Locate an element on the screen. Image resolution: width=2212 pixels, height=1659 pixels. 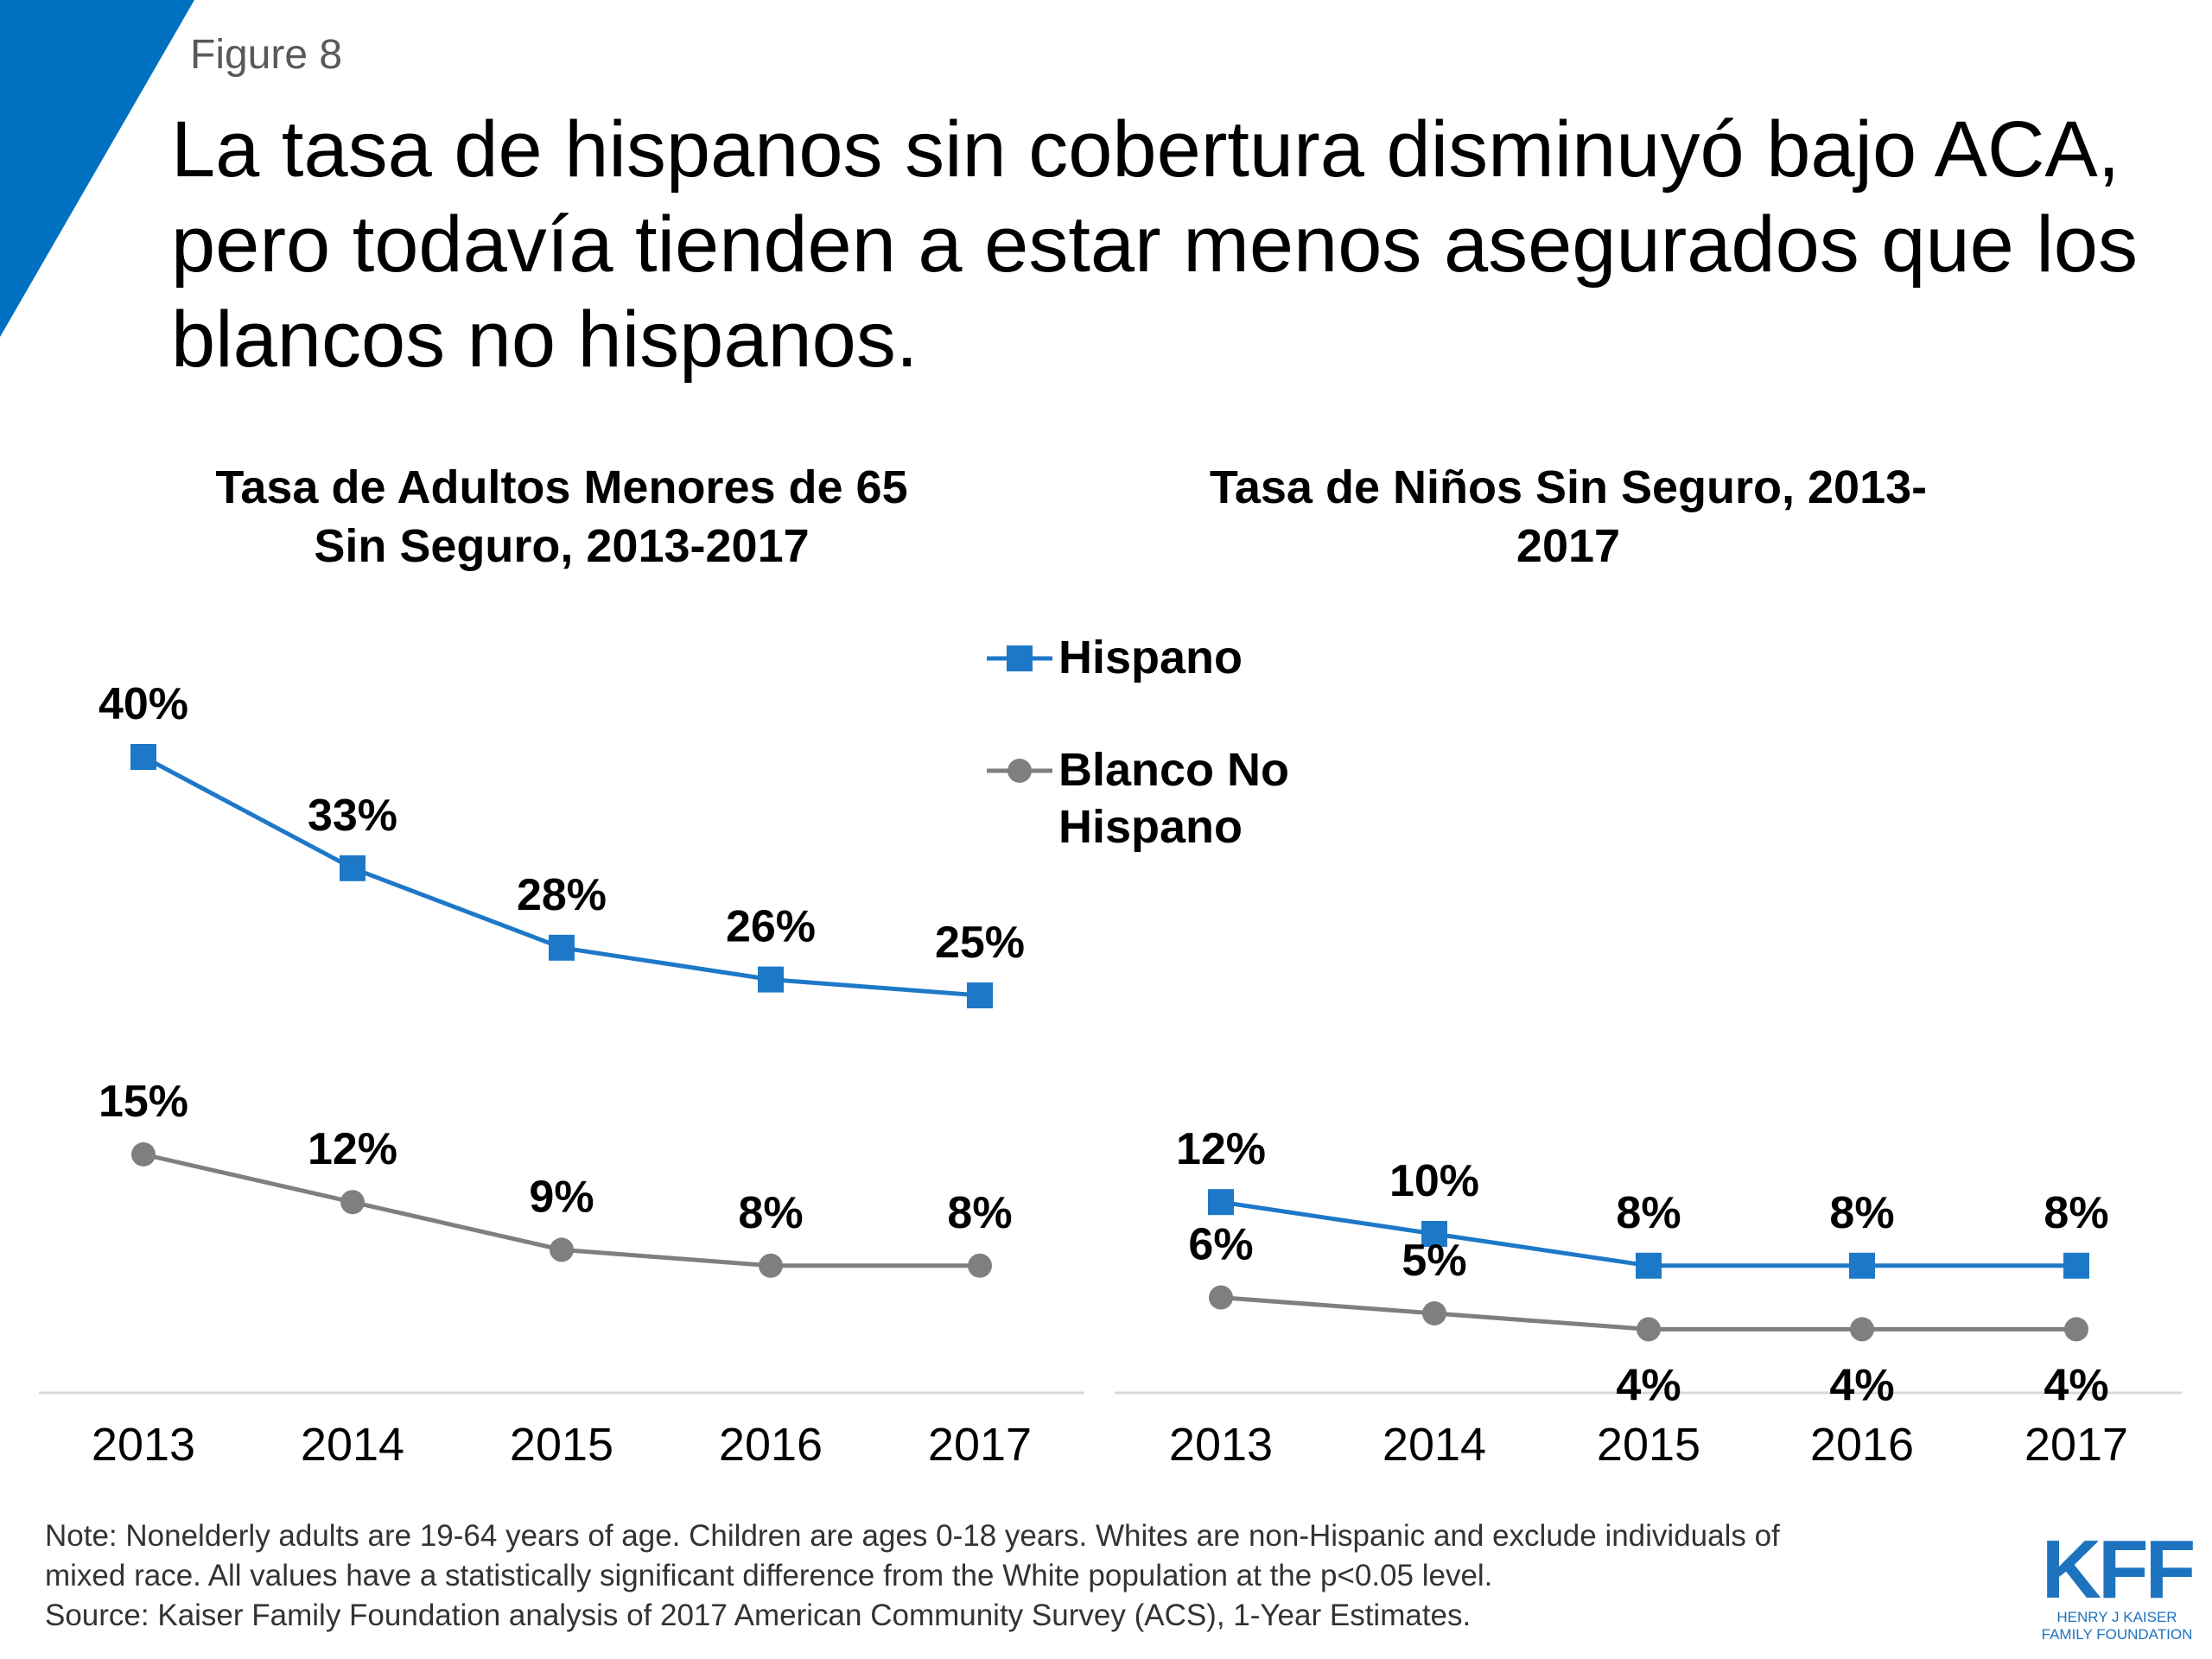
x-tick-label-adults: 2017 is located at coordinates (980, 1445).